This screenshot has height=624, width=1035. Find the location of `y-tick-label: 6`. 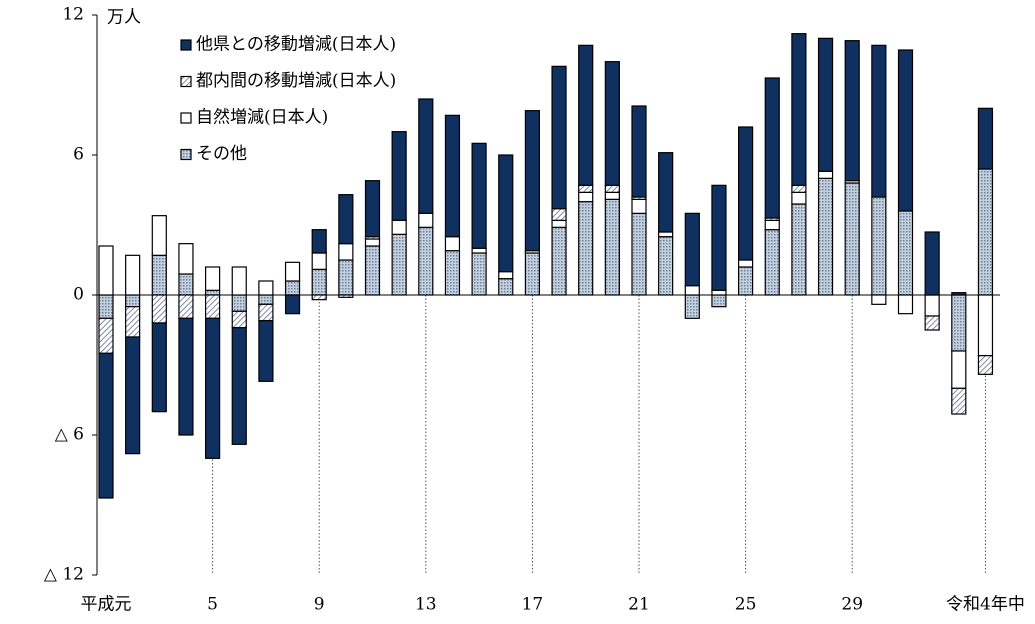

y-tick-label: 6 is located at coordinates (78, 155).